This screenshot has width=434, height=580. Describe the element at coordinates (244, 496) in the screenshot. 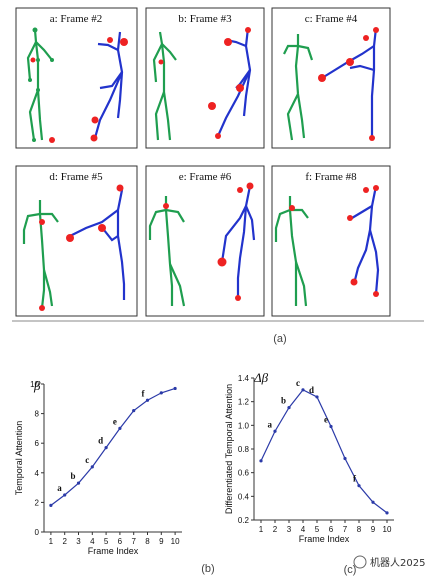

I see `y-tick-label: 0.4` at that location.